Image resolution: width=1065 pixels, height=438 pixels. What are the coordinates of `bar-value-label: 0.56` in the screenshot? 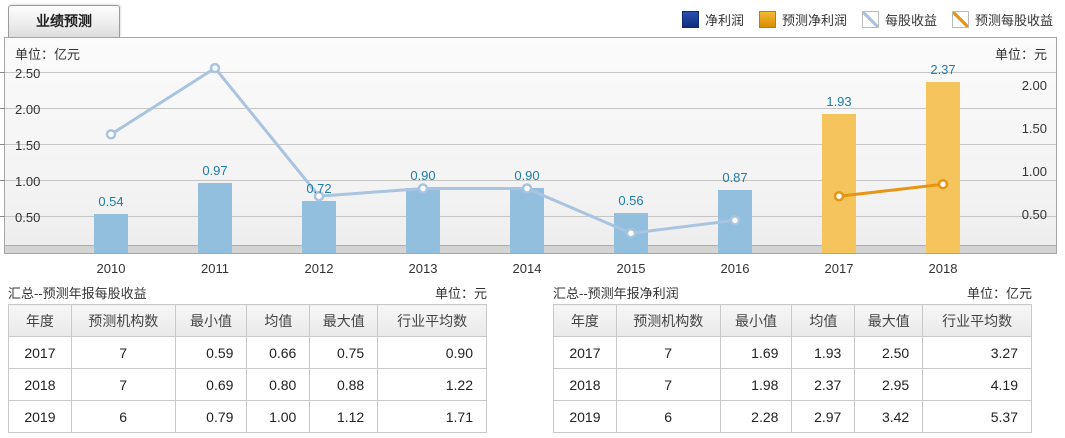 It's located at (631, 200).